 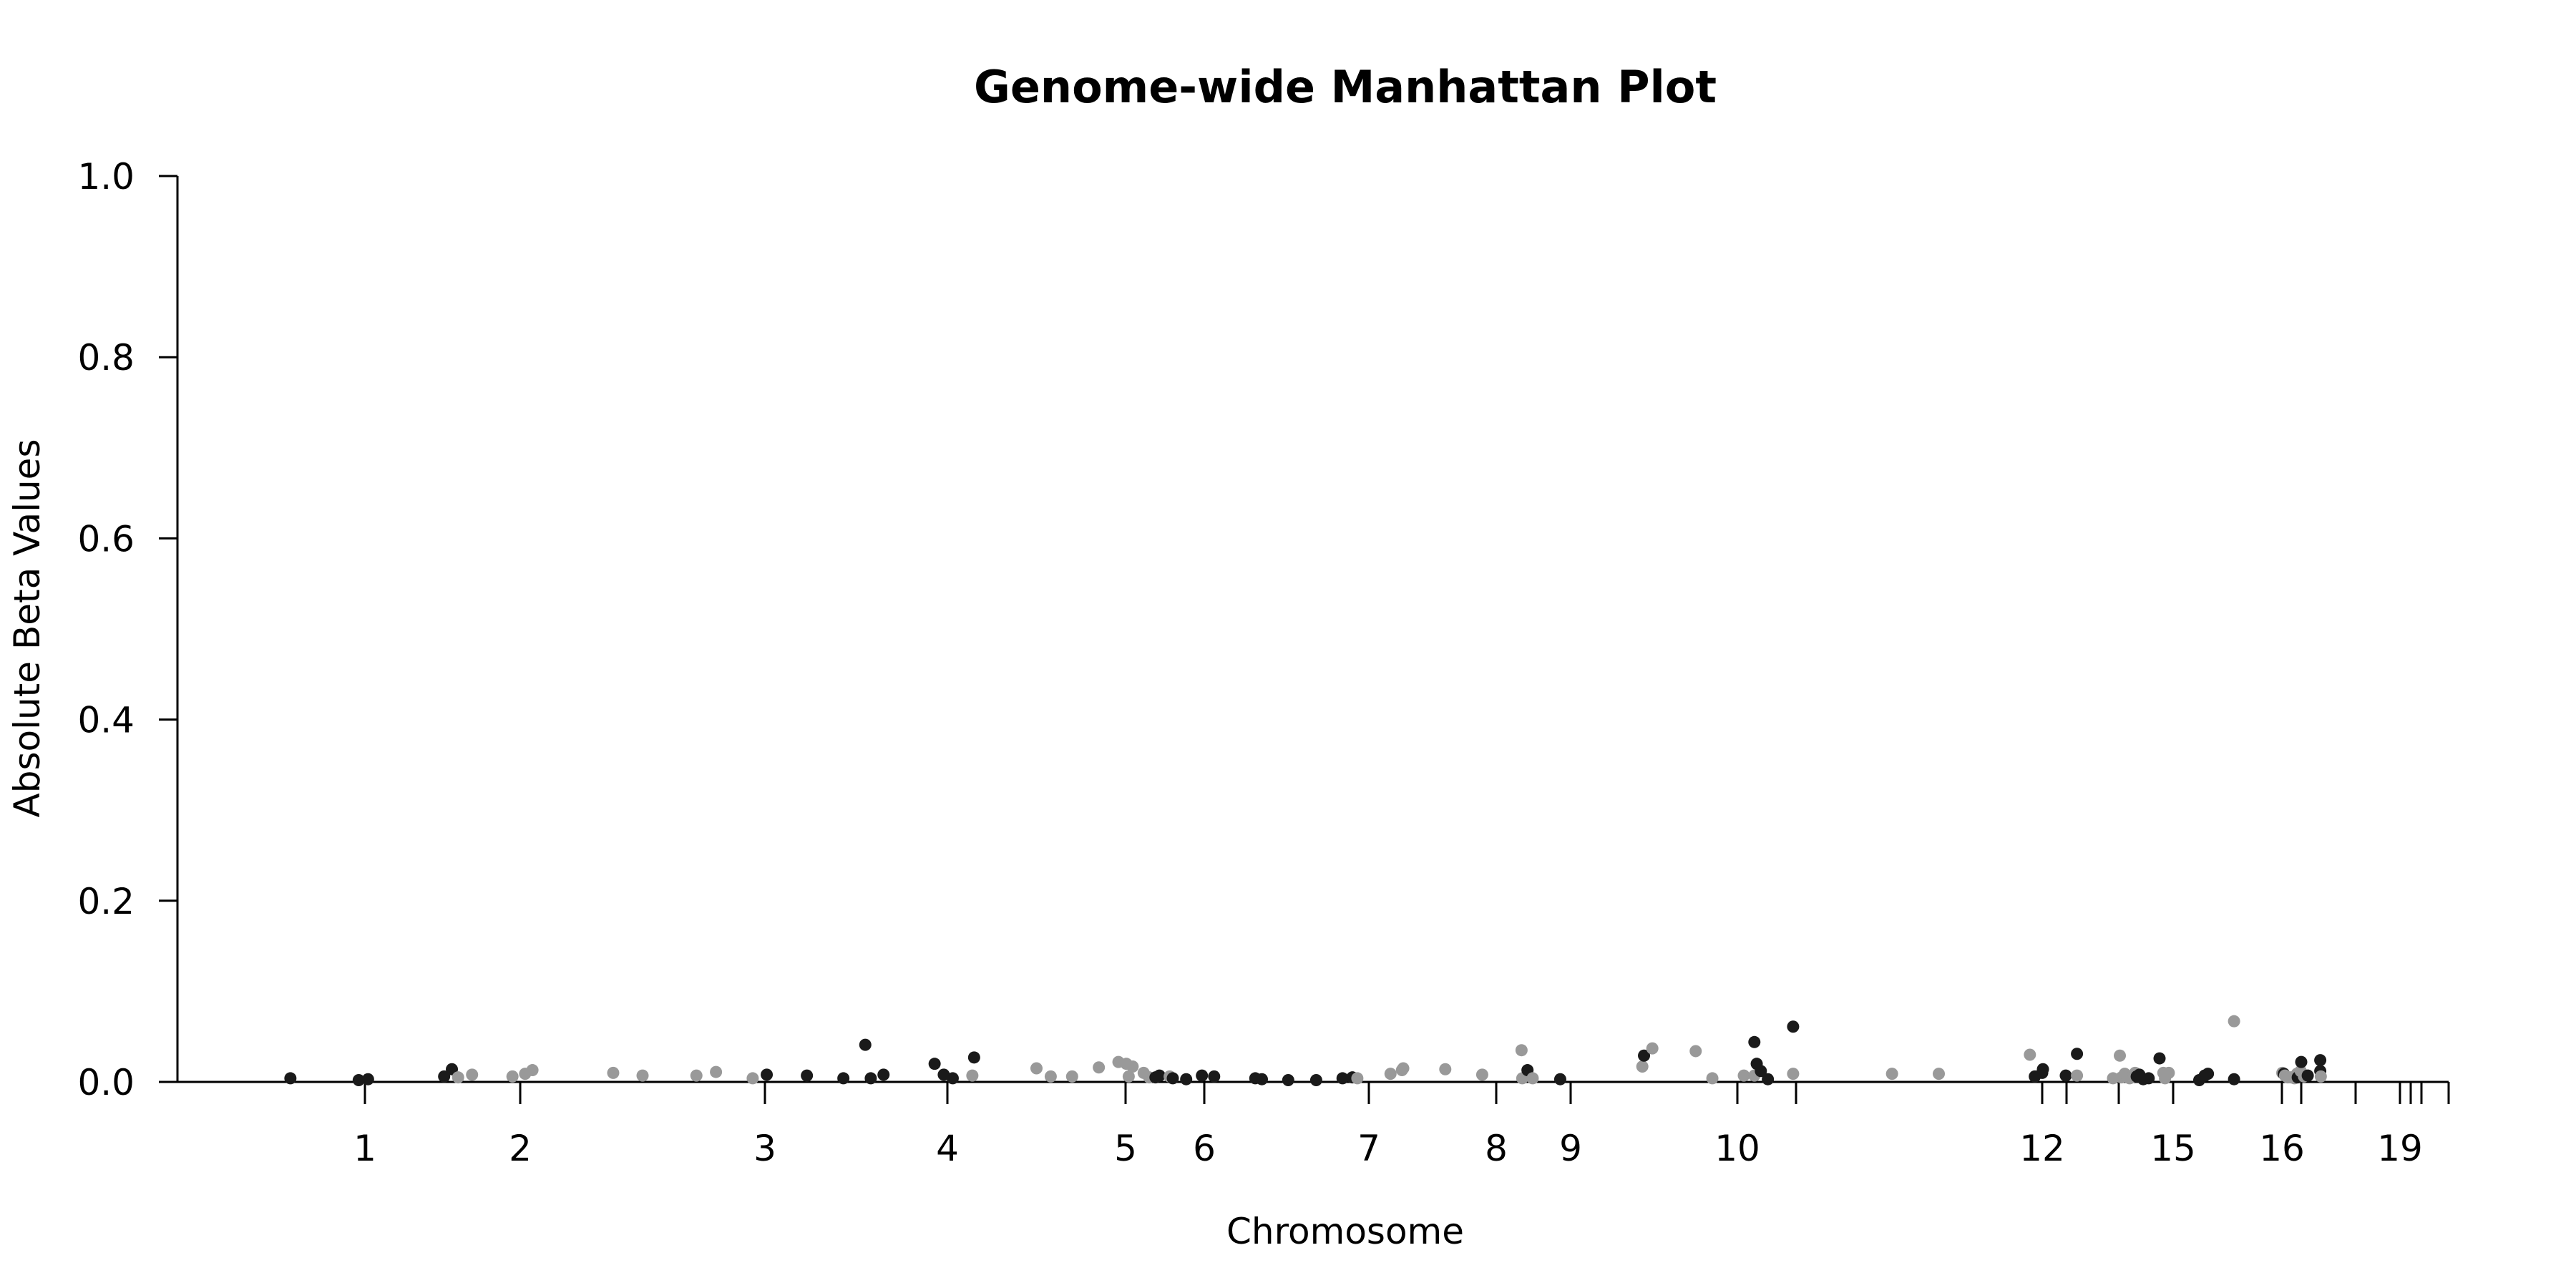 I want to click on chart-title: Genome-wide Manhattan Plot, so click(x=1345, y=87).